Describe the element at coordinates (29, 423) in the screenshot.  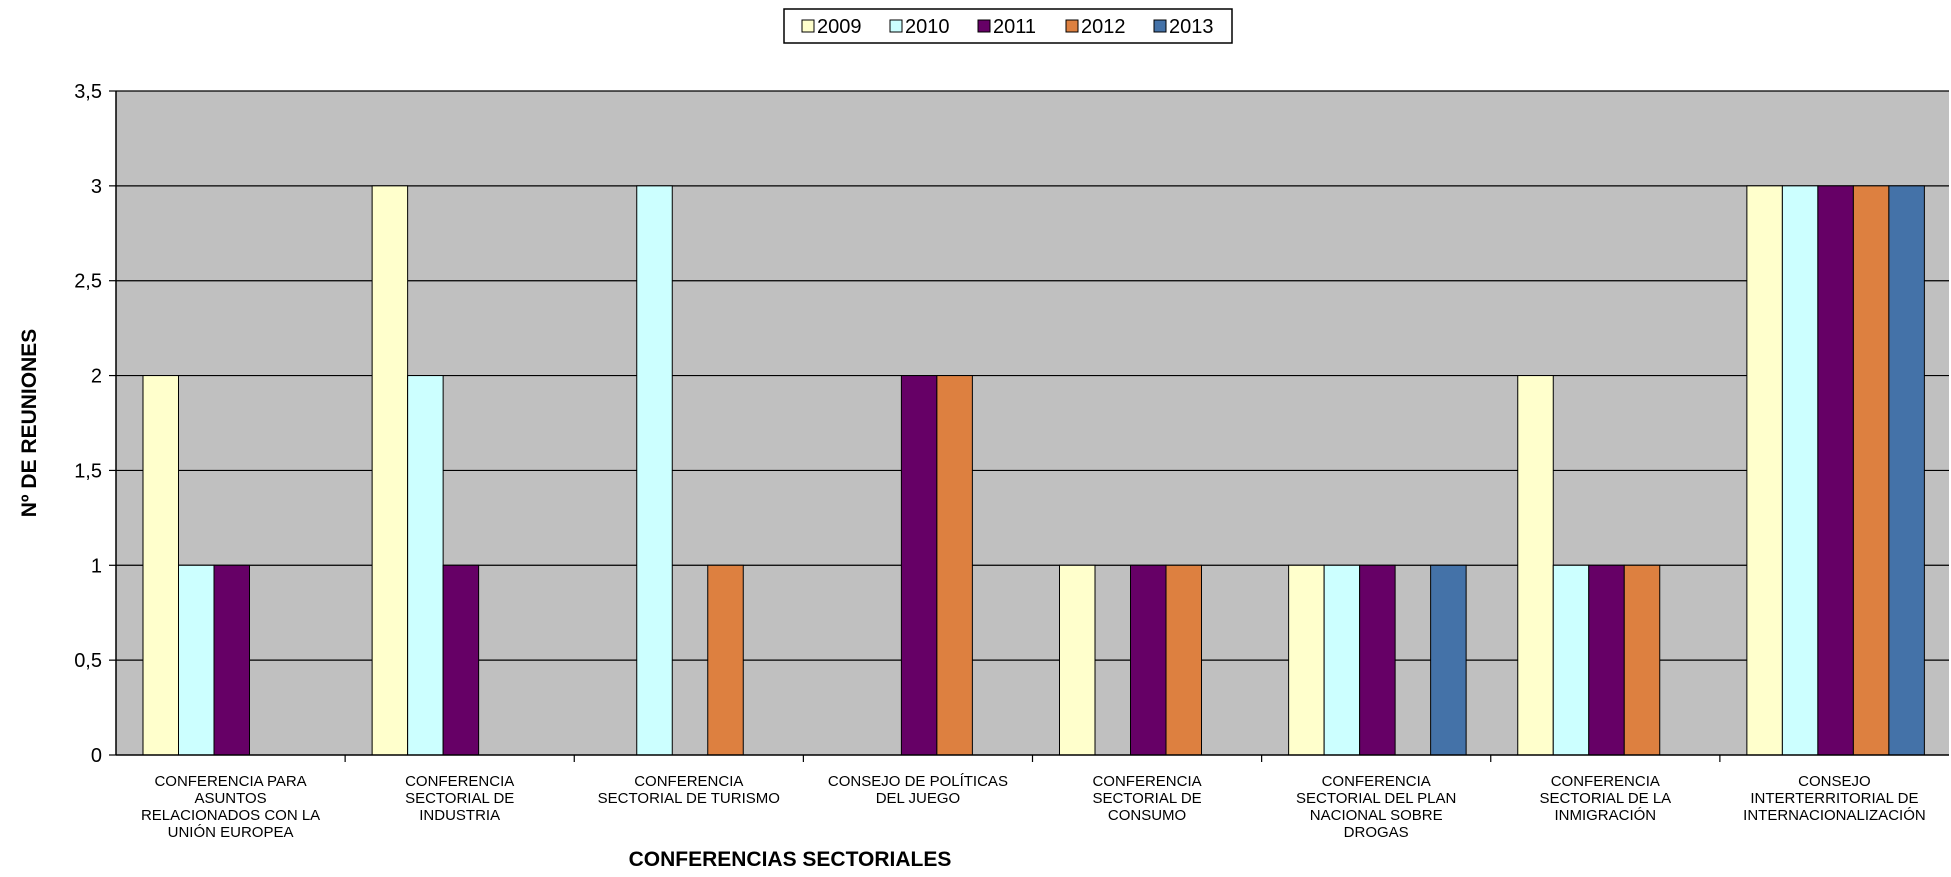
I see `y-axis-title: Nº DE REUNIONES` at that location.